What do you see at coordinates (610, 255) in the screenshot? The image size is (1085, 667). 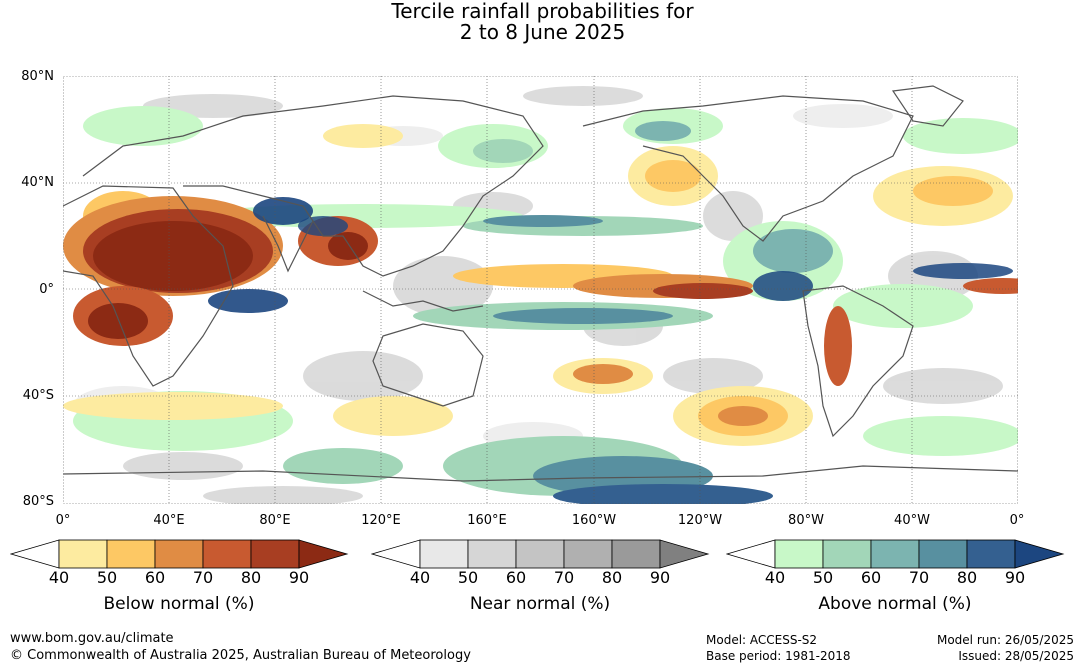 I see `above-normal-intense` at bounding box center [610, 255].